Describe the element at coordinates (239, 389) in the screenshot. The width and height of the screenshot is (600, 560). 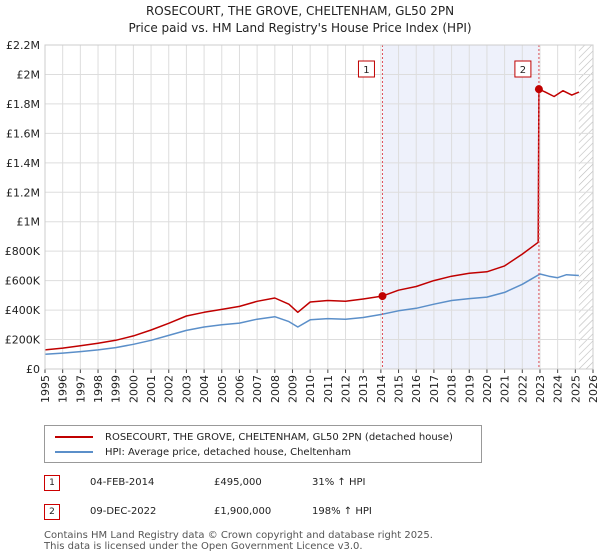
I see `x-tick-label: 2006` at that location.